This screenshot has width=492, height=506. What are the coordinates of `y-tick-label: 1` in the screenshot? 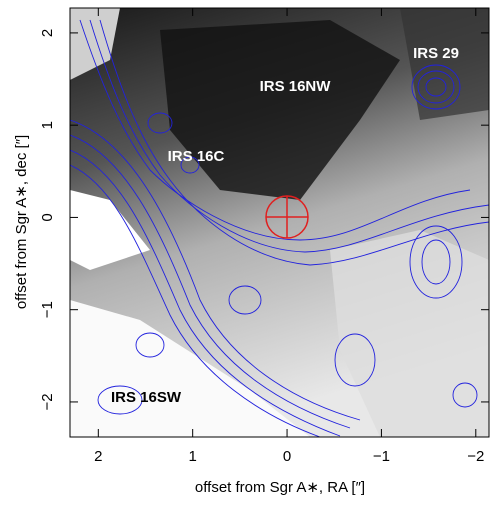 It's located at (47, 125).